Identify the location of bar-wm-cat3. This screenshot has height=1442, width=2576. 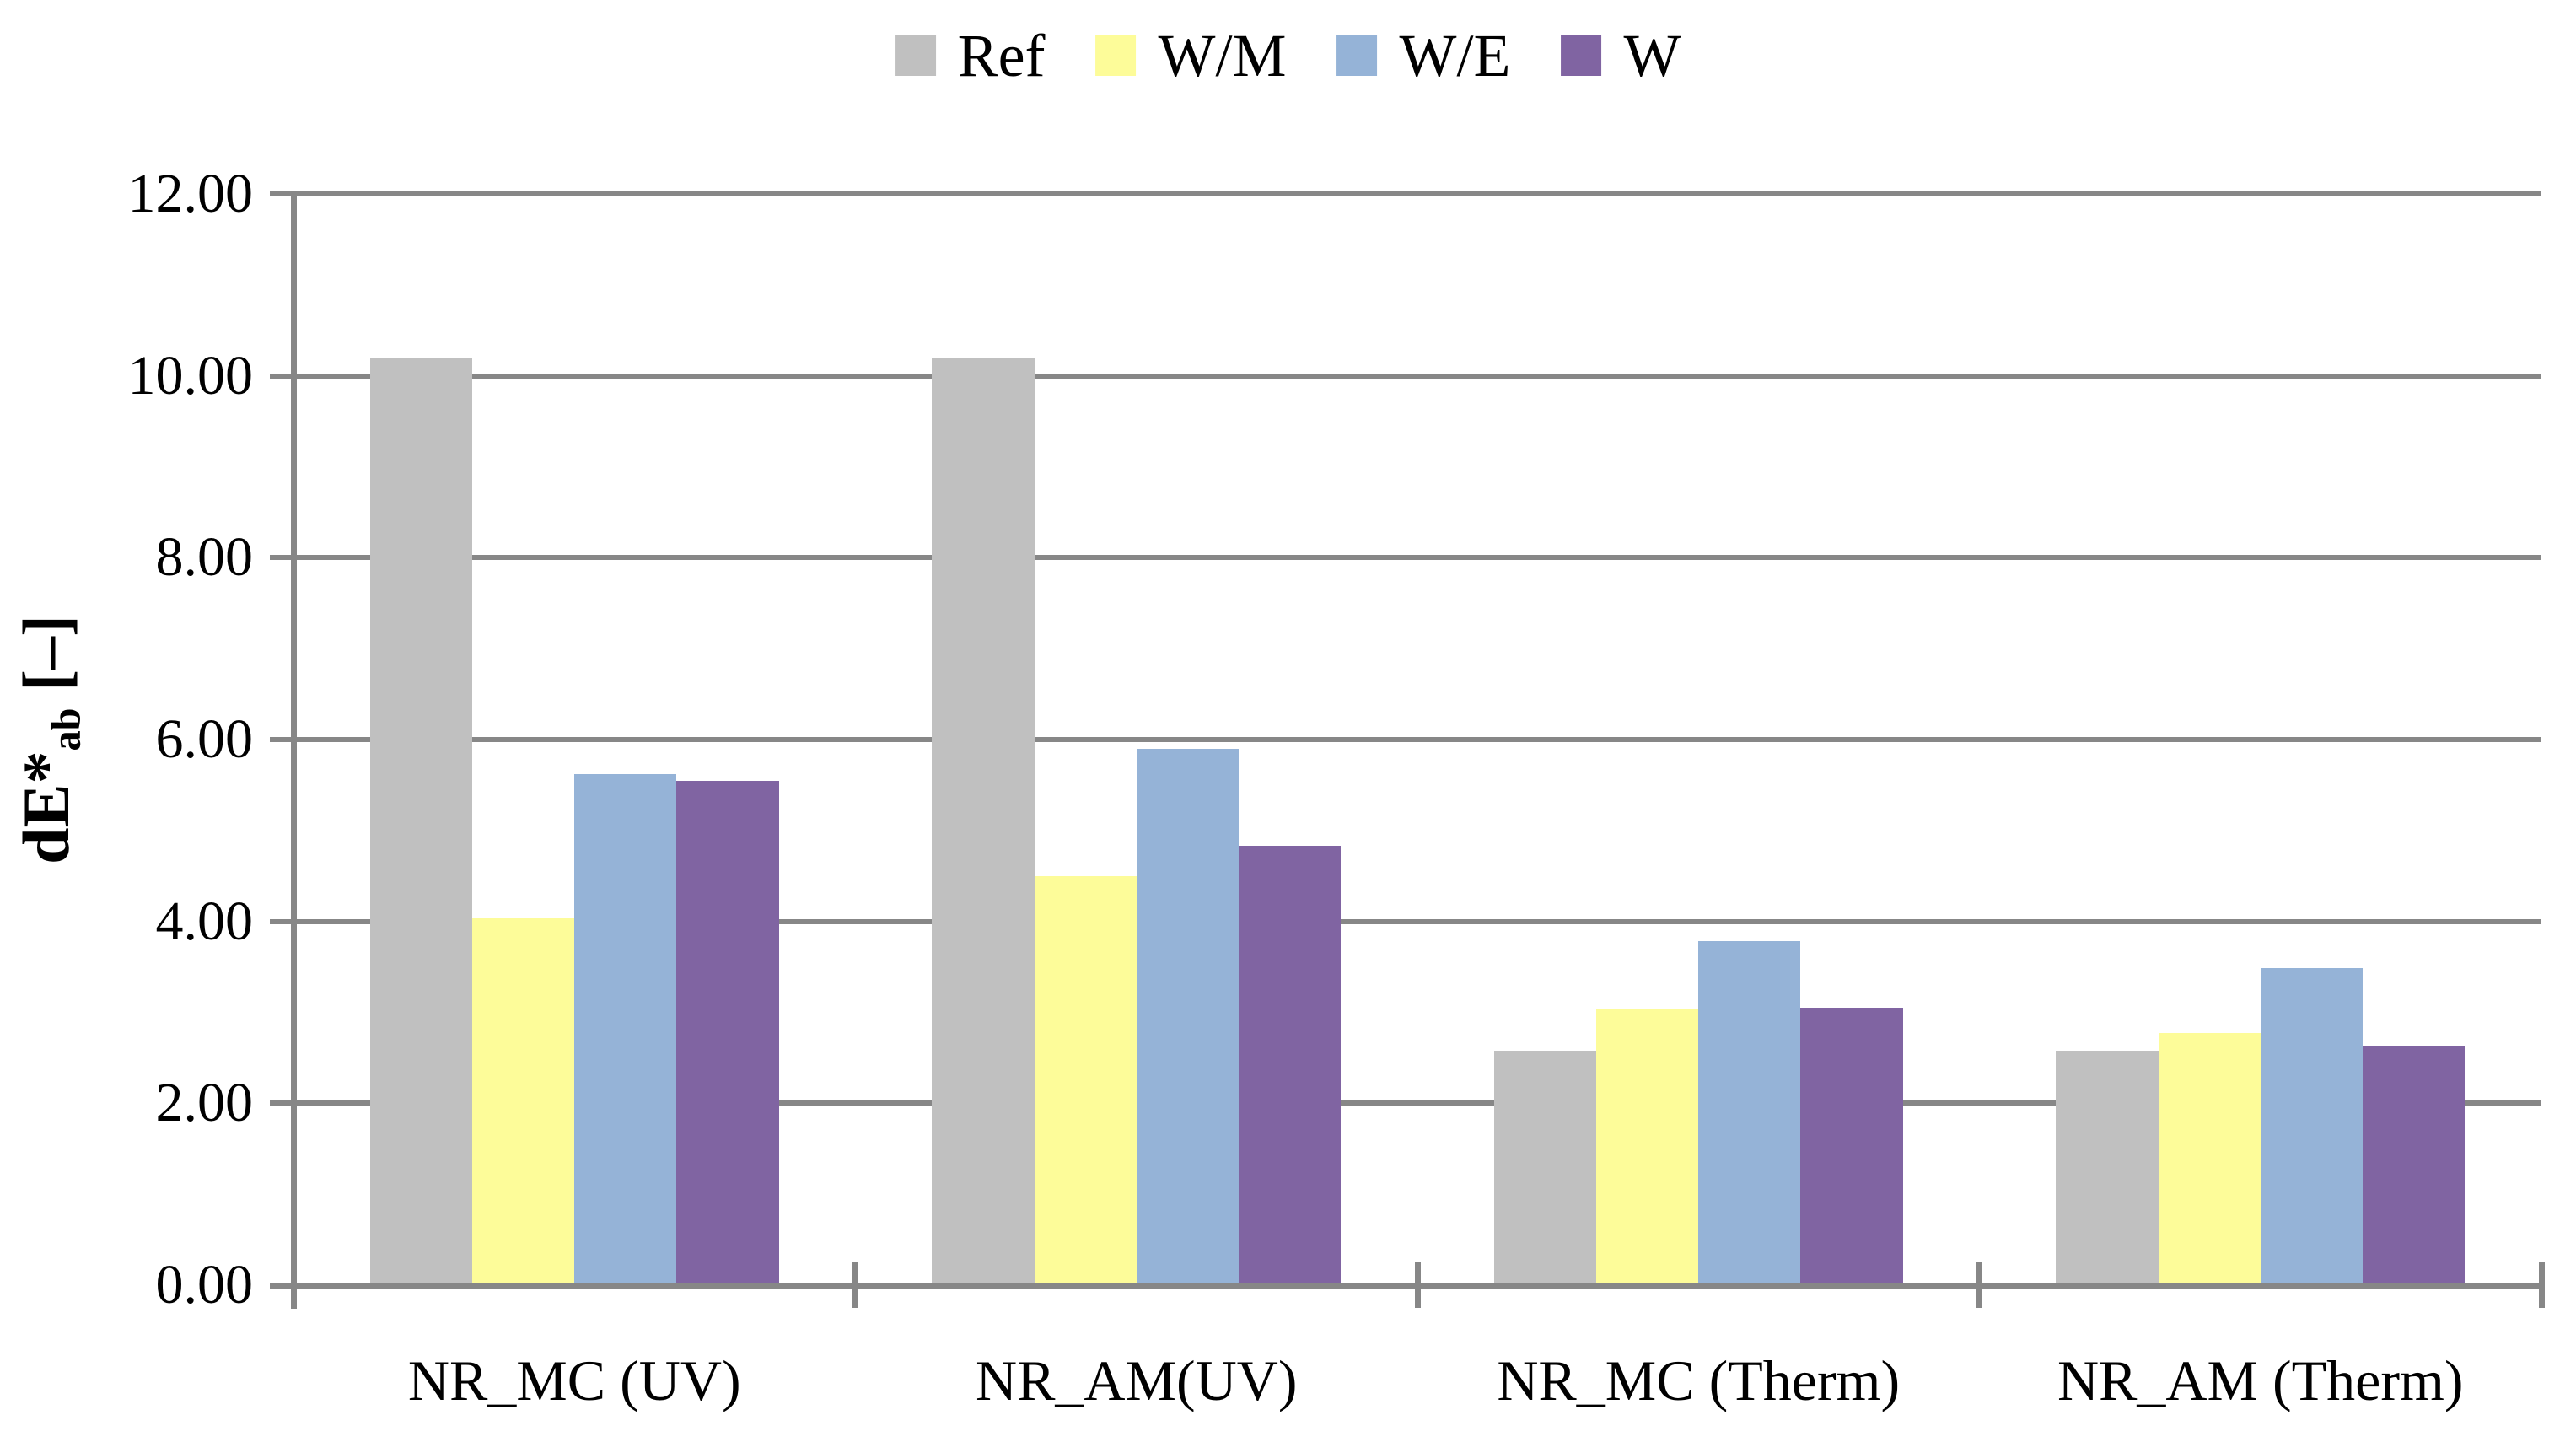
(2209, 1159).